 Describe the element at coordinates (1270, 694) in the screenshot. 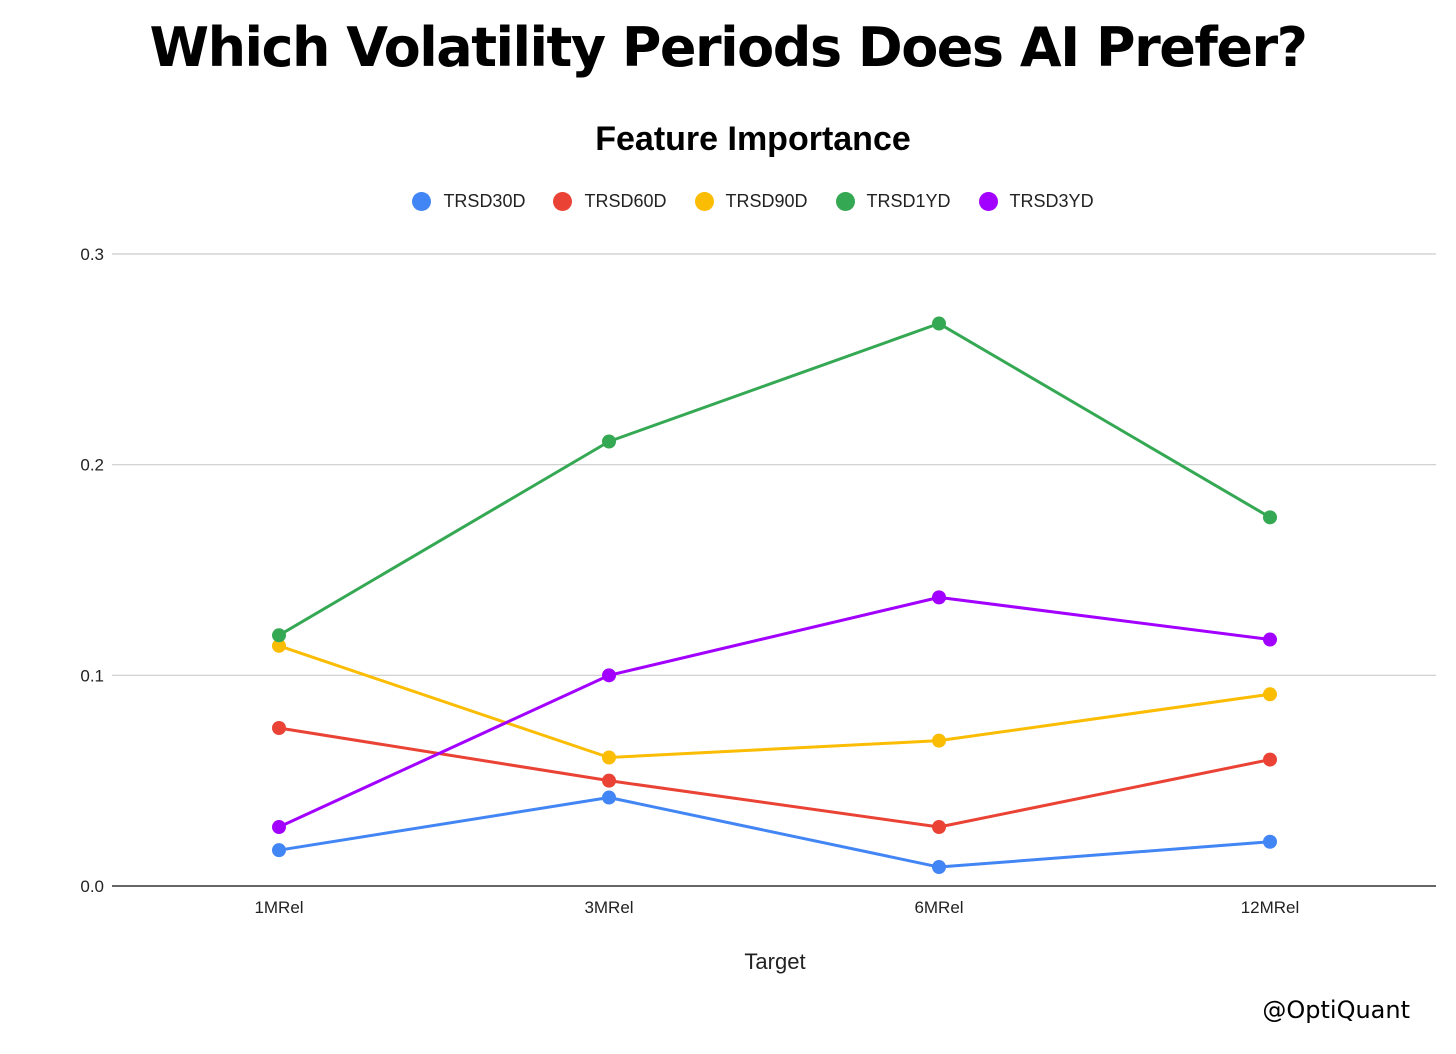

I see `point-trsd90d-12mrel` at that location.